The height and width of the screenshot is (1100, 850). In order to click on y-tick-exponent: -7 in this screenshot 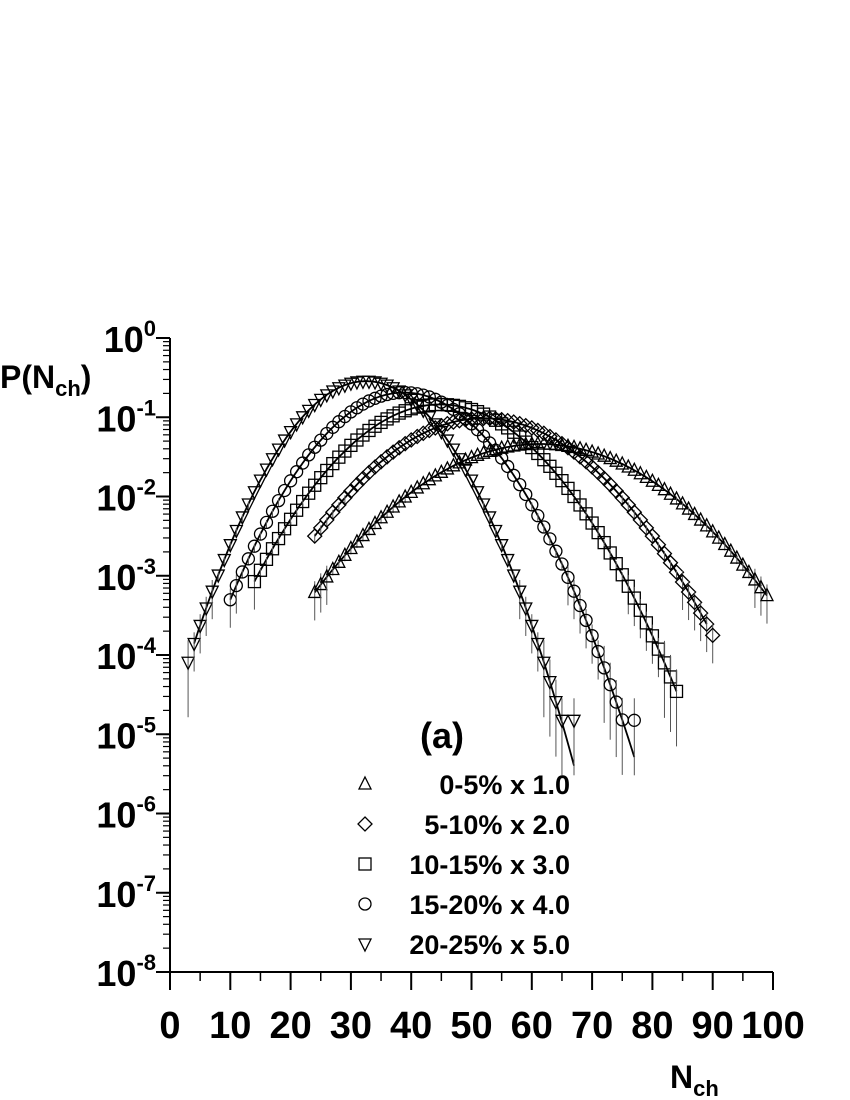, I will do `click(146, 883)`.